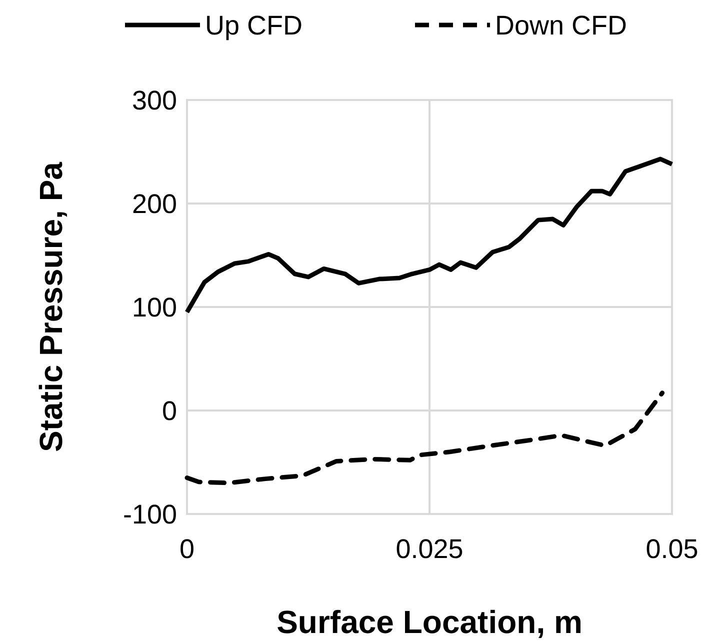 The height and width of the screenshot is (643, 708). Describe the element at coordinates (672, 549) in the screenshot. I see `x-tick-label: 0.05` at that location.